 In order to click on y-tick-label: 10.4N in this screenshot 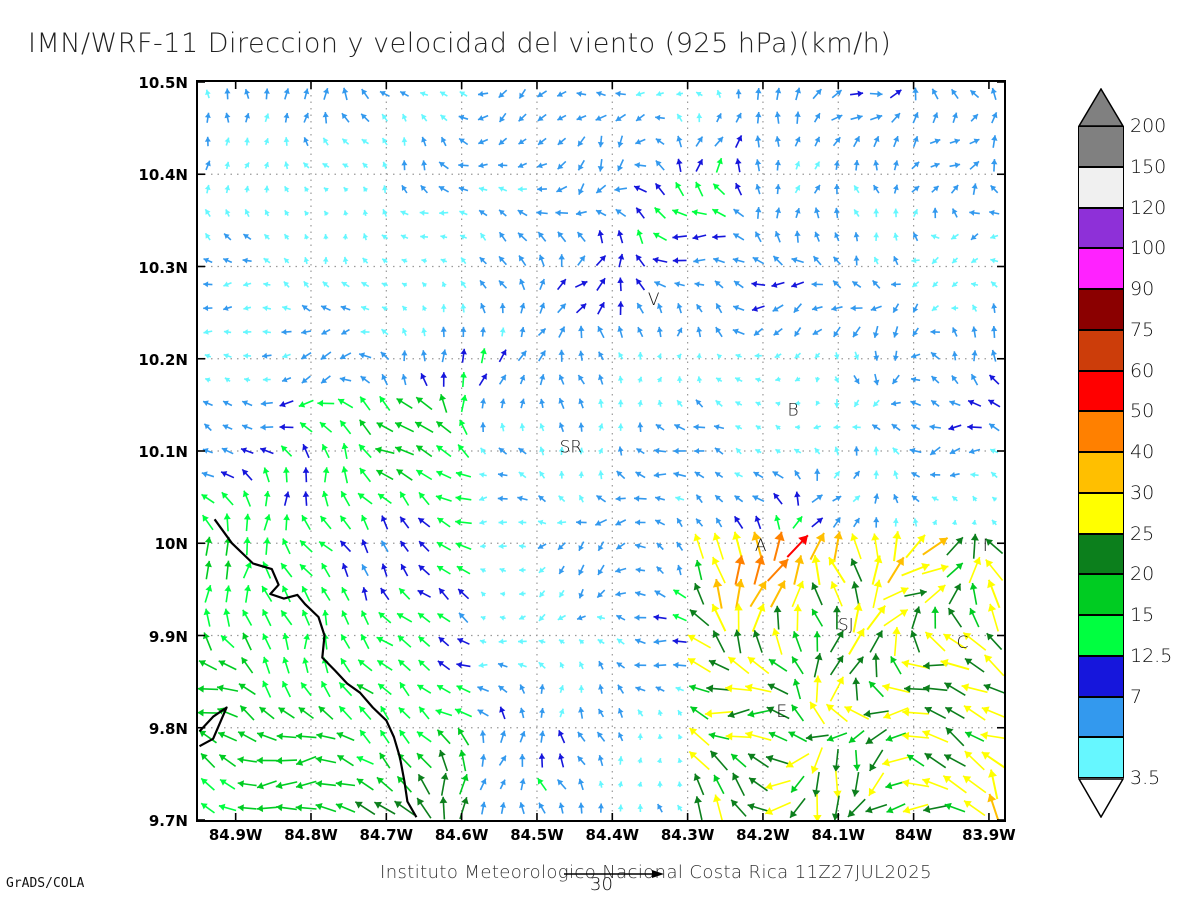, I will do `click(163, 175)`.